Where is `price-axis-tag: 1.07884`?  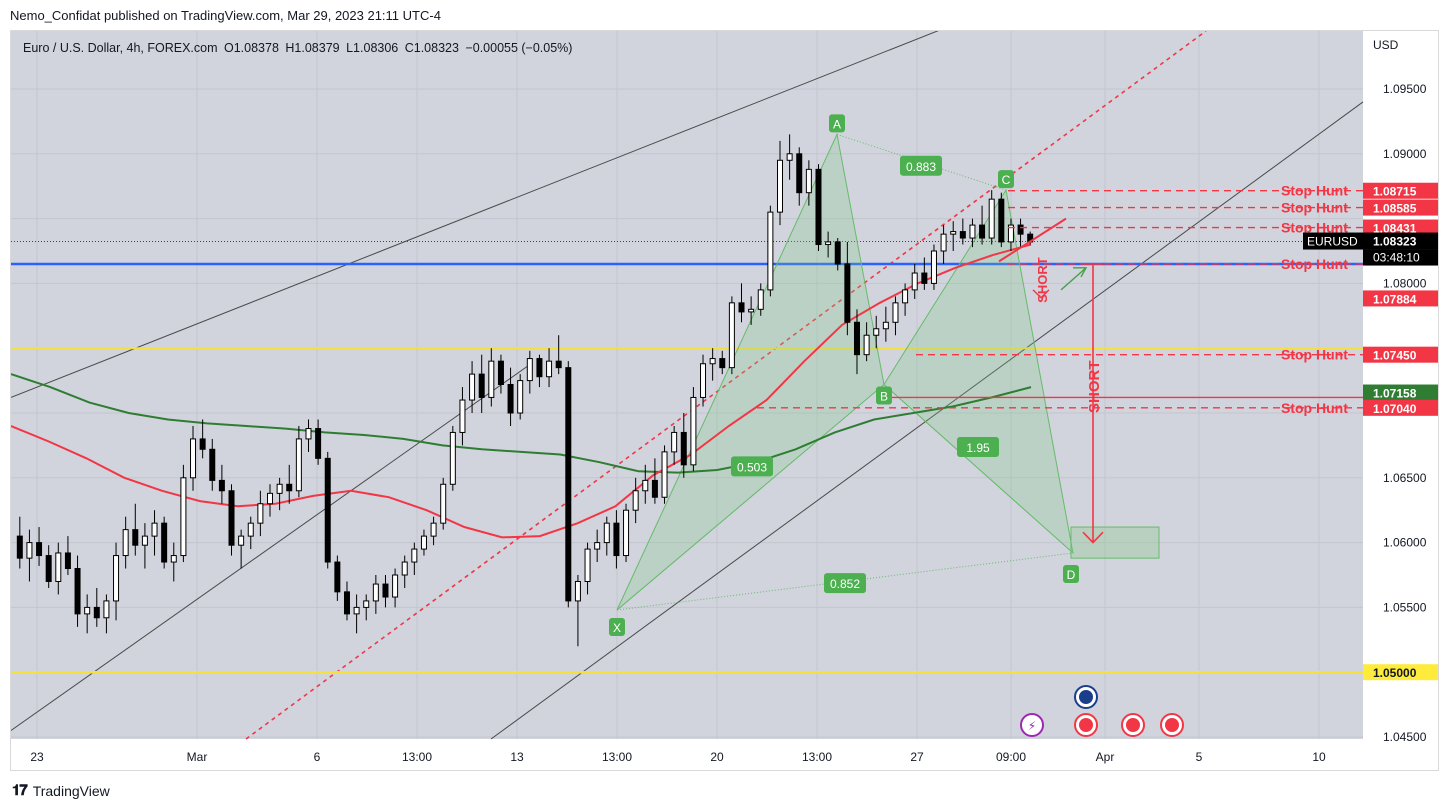 price-axis-tag: 1.07884 is located at coordinates (1400, 298).